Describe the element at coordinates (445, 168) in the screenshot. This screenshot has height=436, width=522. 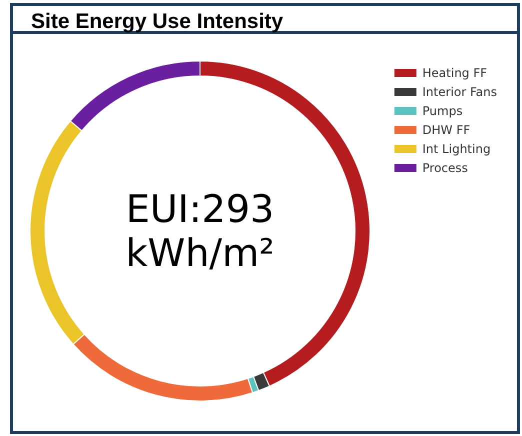
I see `legend-label: Process` at that location.